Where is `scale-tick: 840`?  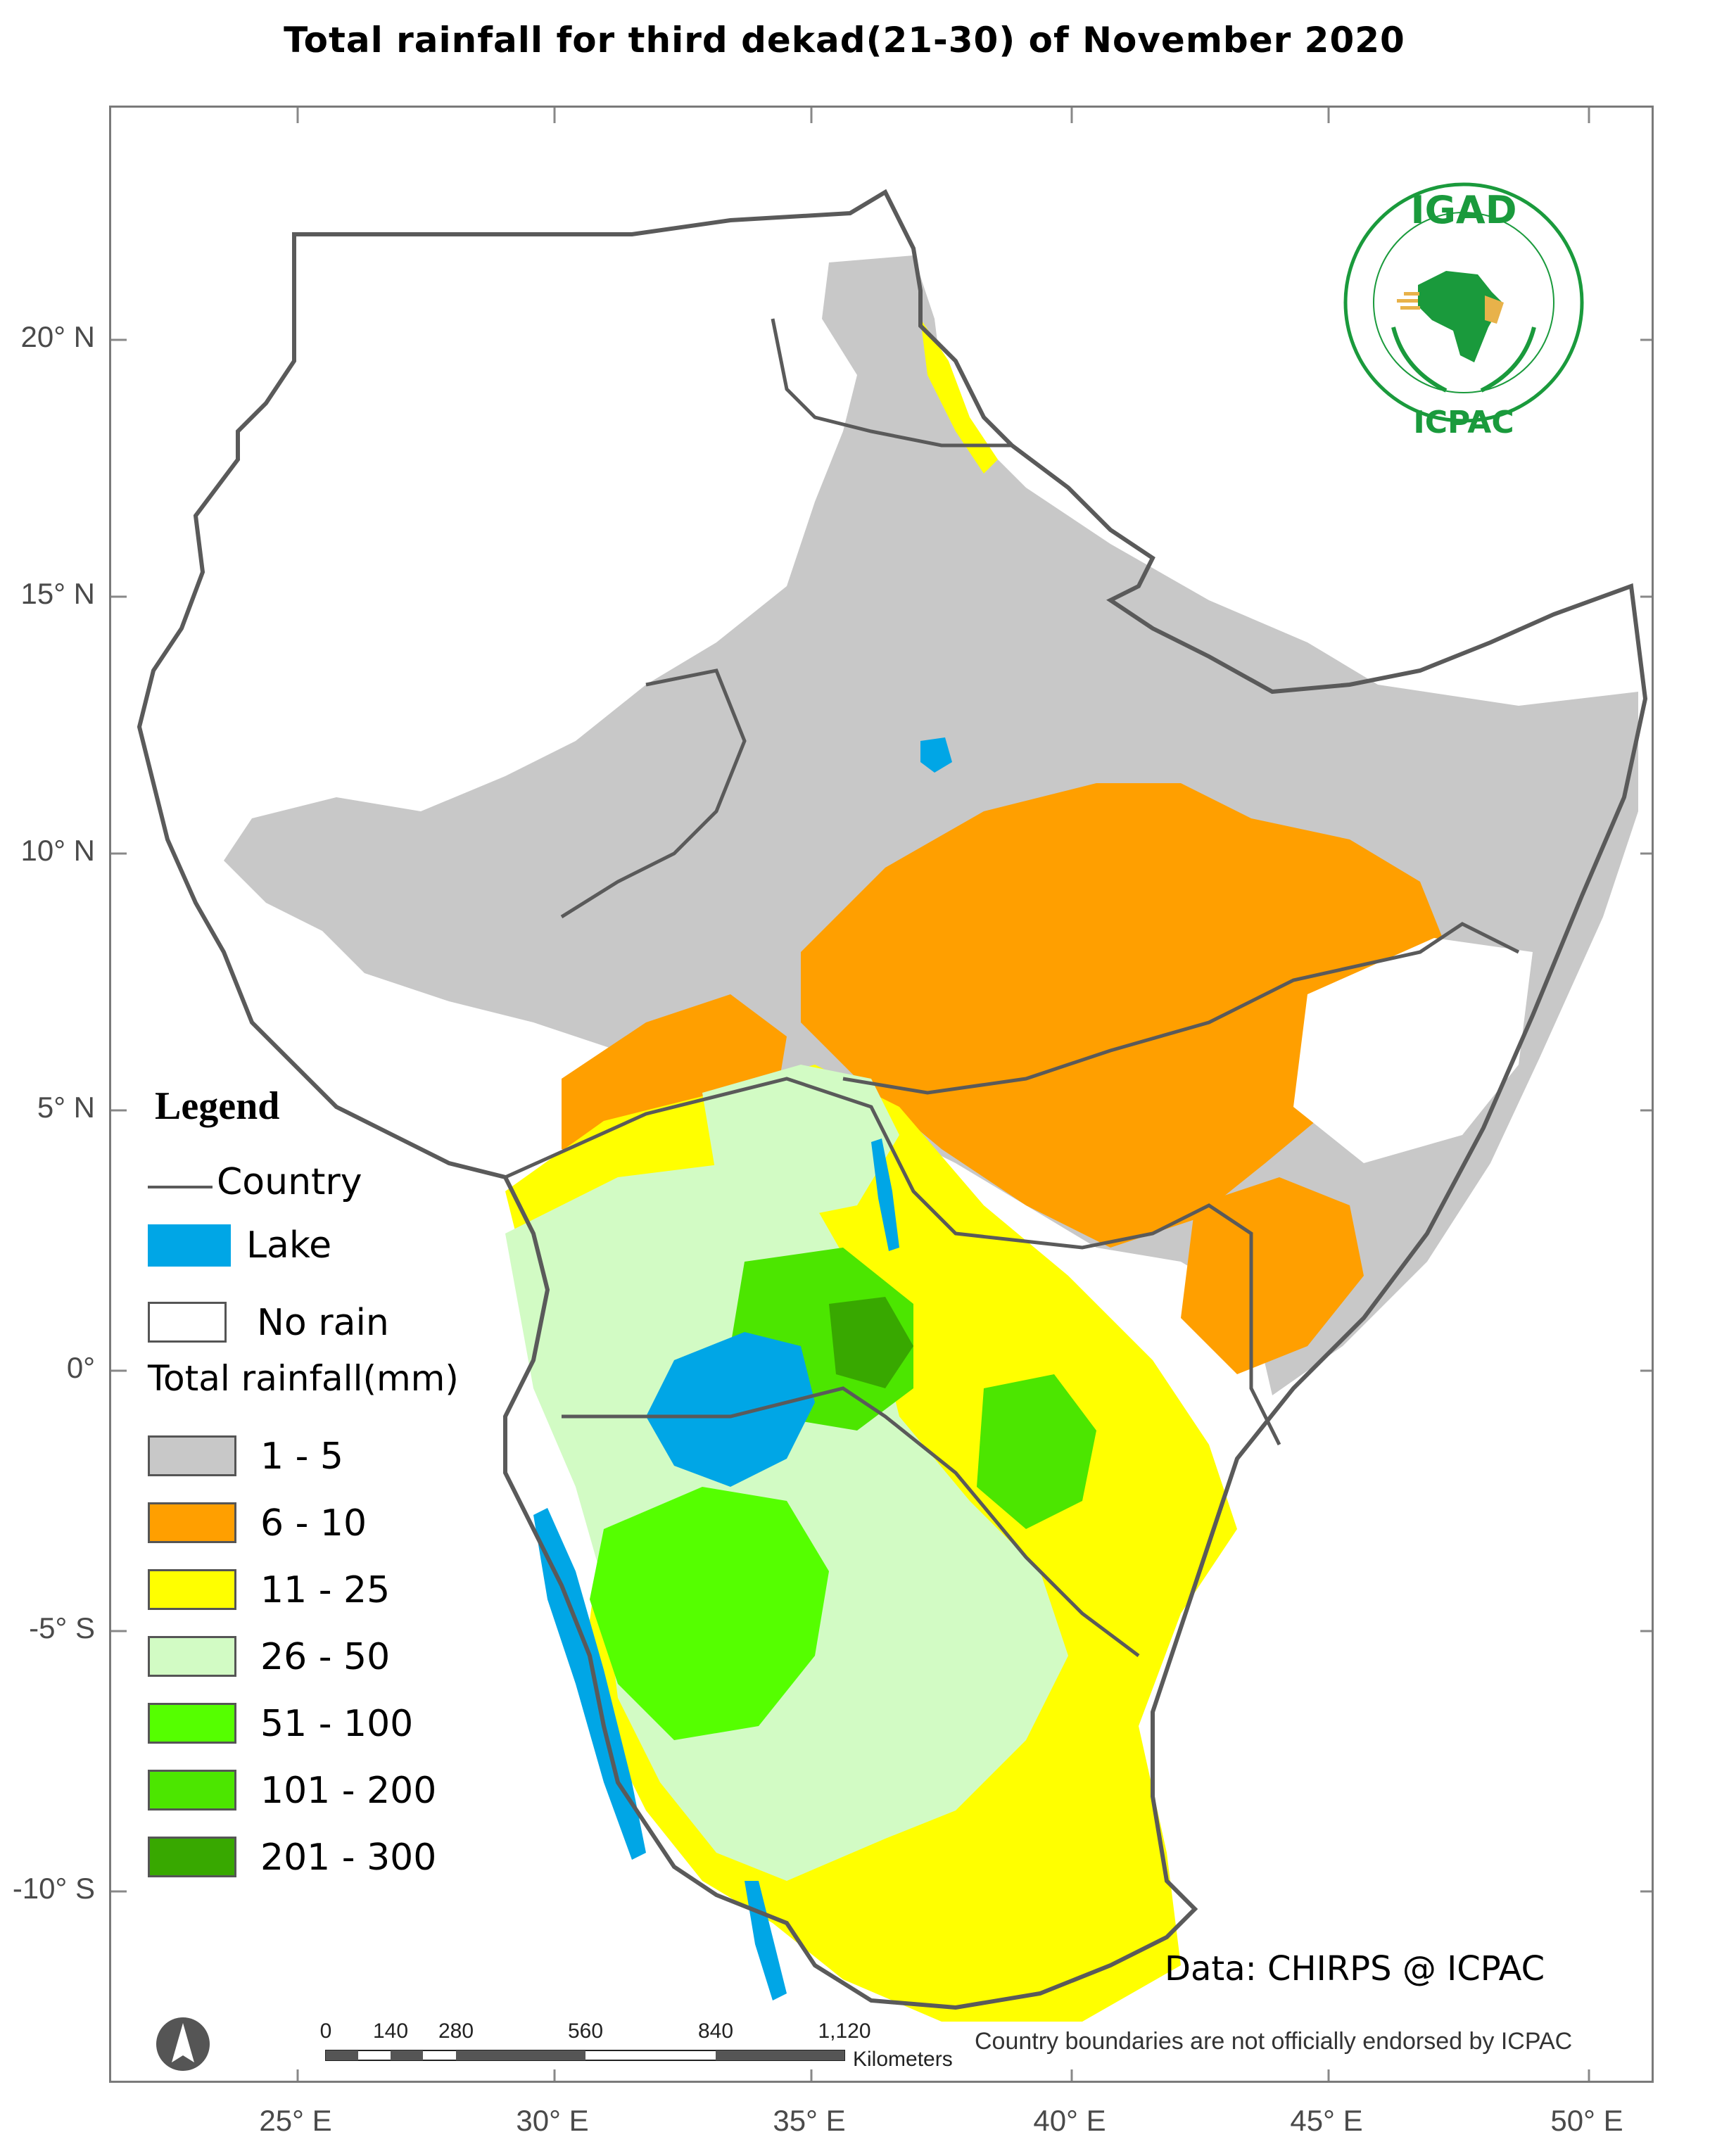 scale-tick: 840 is located at coordinates (715, 2031).